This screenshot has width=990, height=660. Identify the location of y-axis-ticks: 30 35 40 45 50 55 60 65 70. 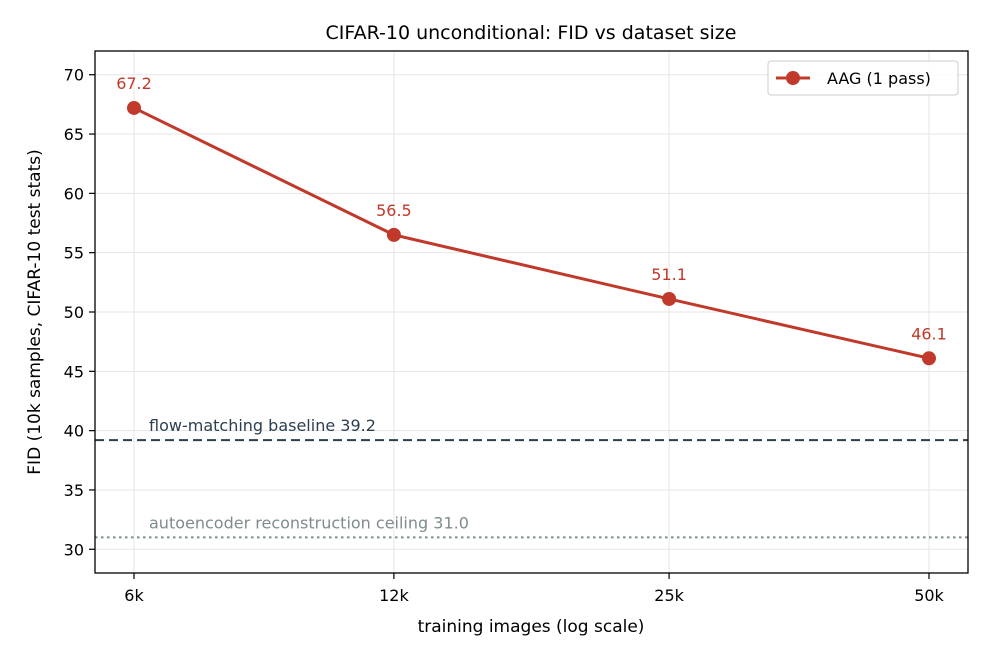
(79, 312).